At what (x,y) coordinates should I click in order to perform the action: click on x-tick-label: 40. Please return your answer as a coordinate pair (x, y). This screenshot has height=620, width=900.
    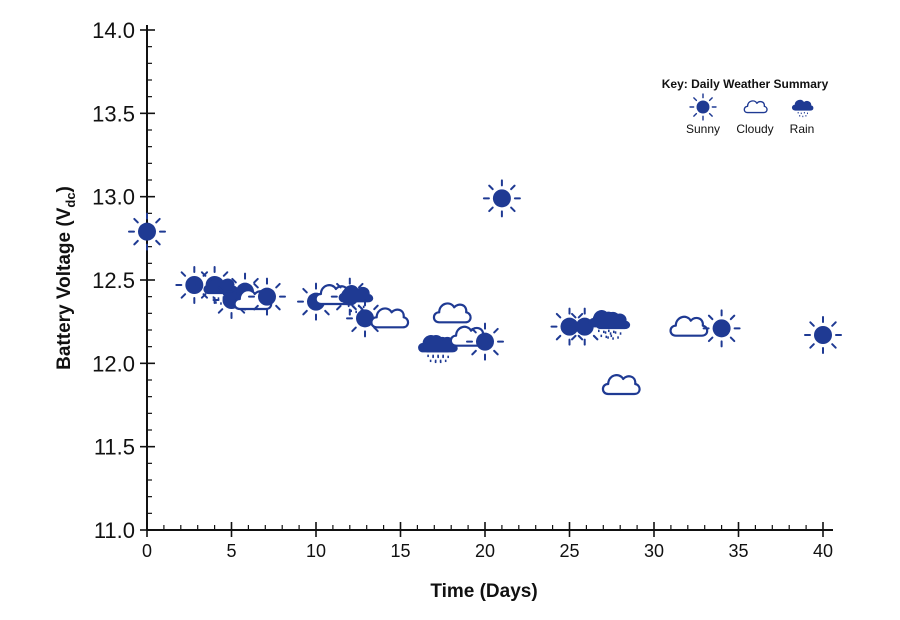
    Looking at the image, I should click on (823, 551).